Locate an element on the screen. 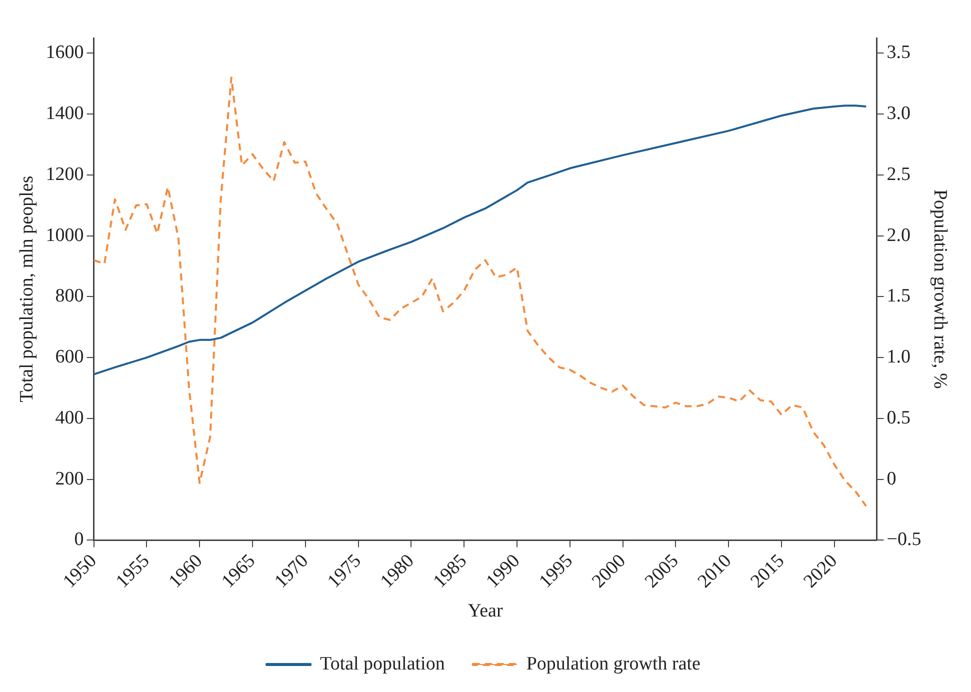 The width and height of the screenshot is (971, 692). y2-tick-label: 2.0 is located at coordinates (898, 235).